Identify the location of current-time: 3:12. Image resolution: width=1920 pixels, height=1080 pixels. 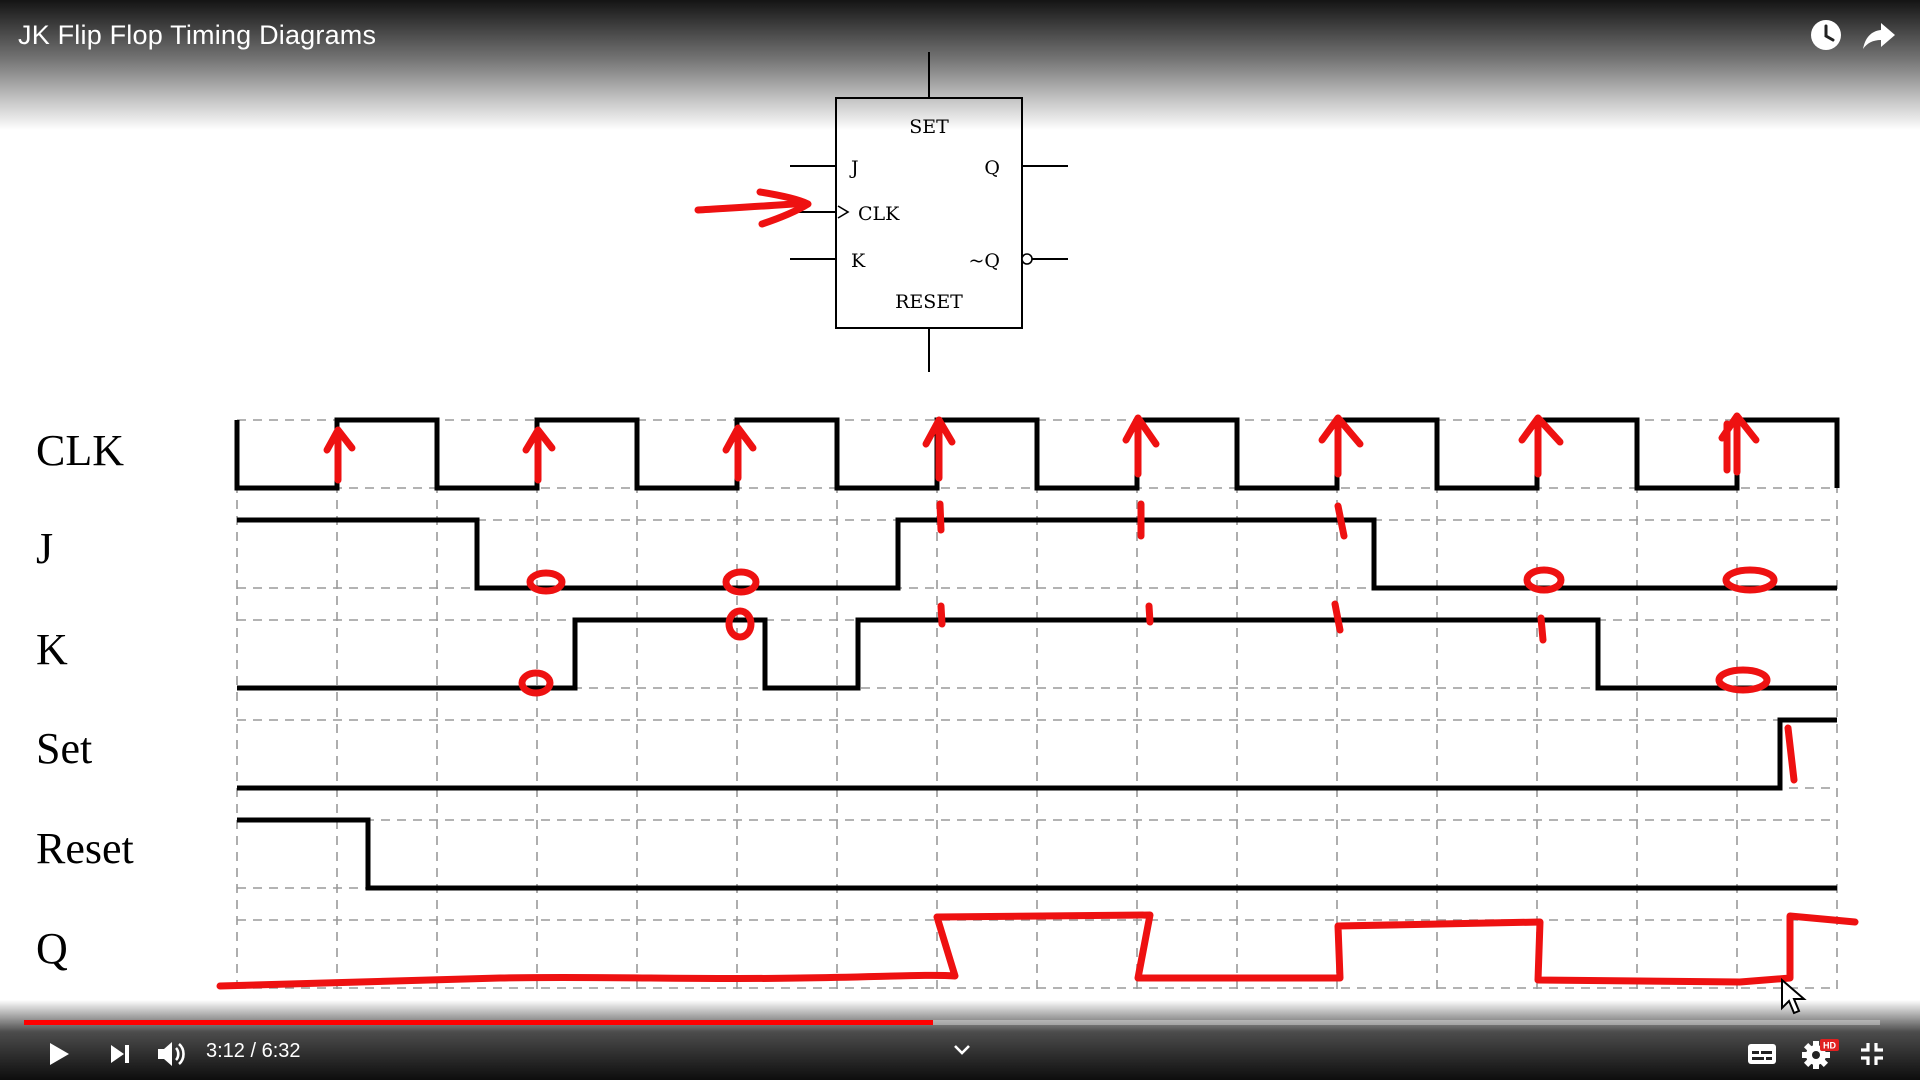
(225, 1051).